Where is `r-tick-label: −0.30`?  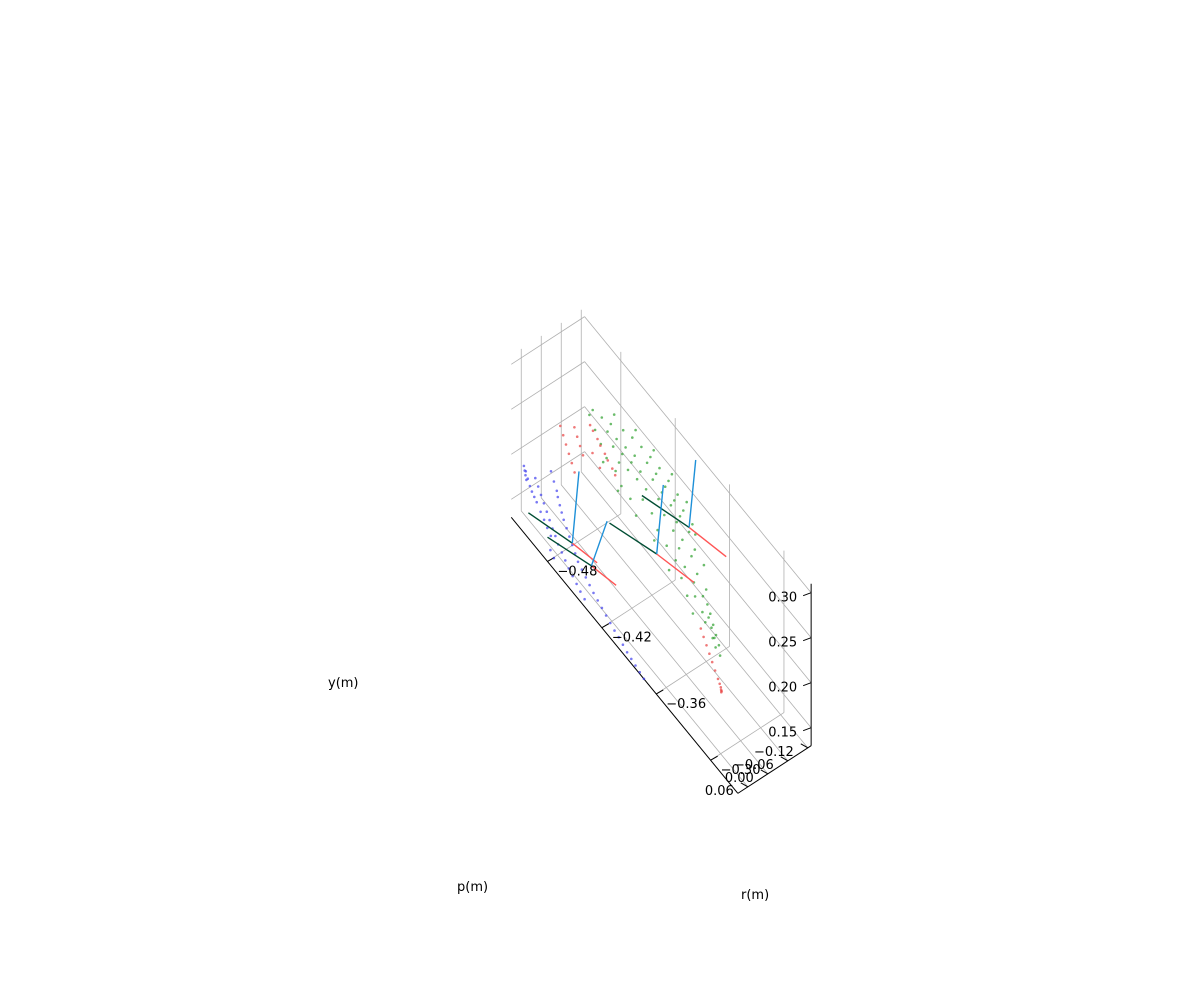 r-tick-label: −0.30 is located at coordinates (741, 770).